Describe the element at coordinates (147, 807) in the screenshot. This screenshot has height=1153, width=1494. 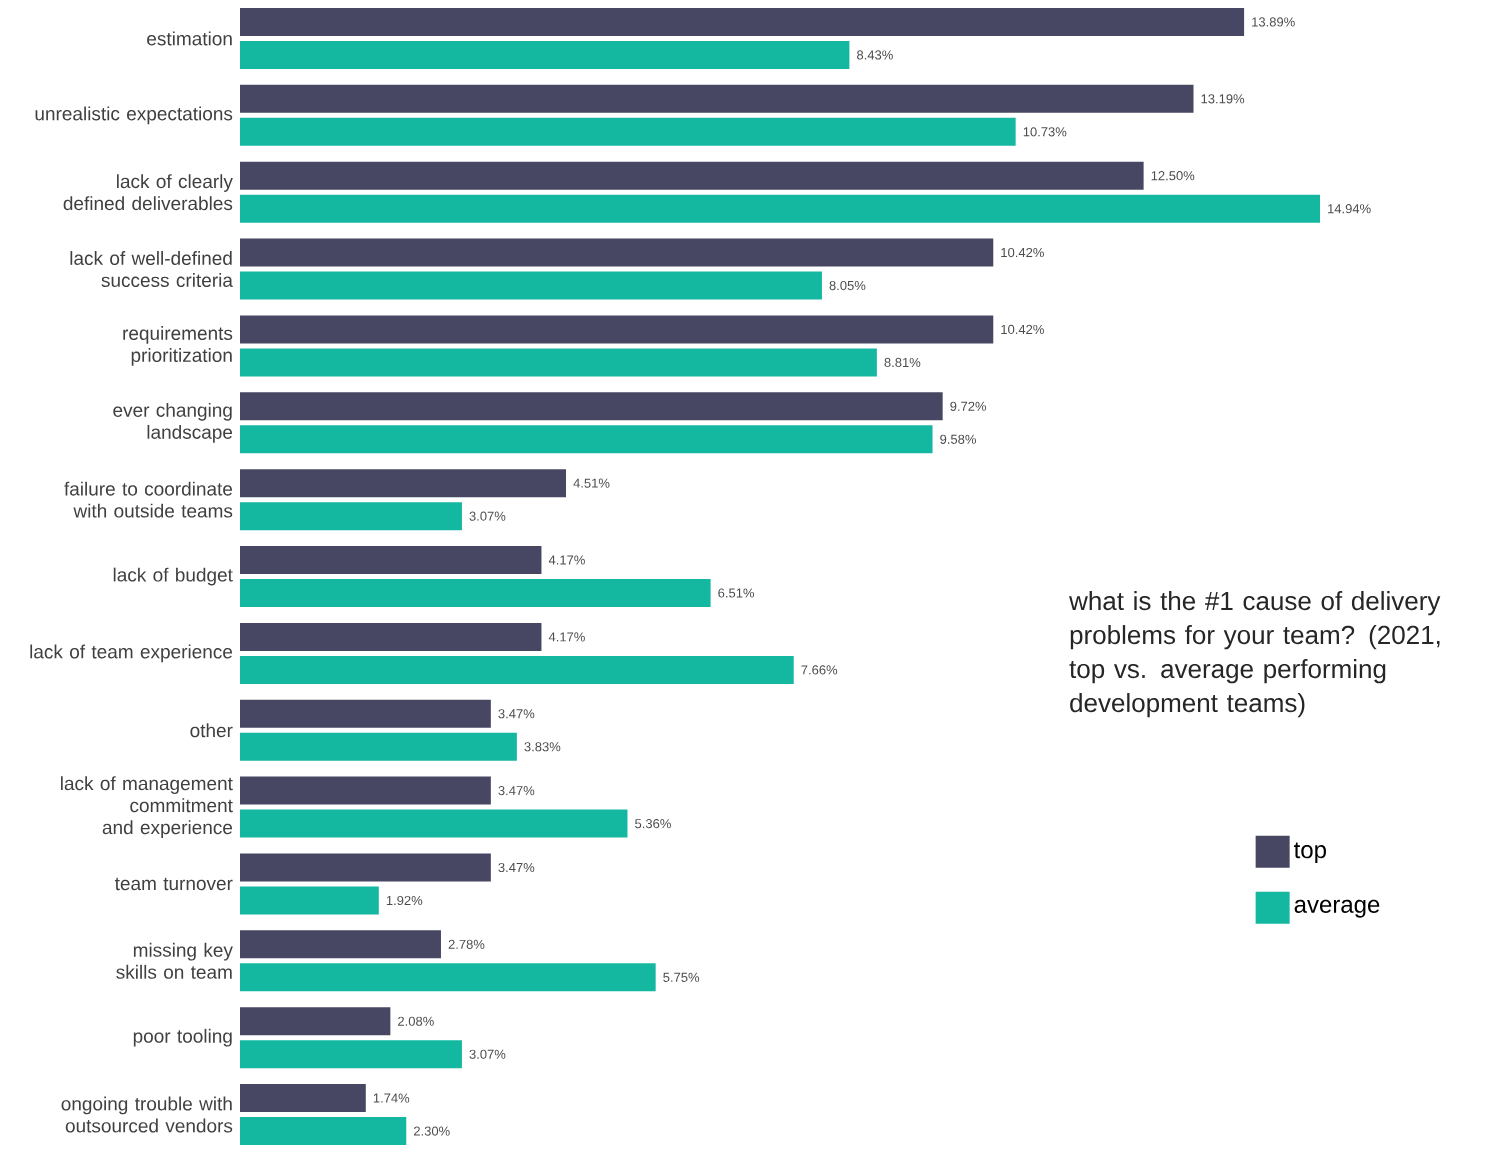
I see `y-tick-label: lack of management commitment and experience` at that location.